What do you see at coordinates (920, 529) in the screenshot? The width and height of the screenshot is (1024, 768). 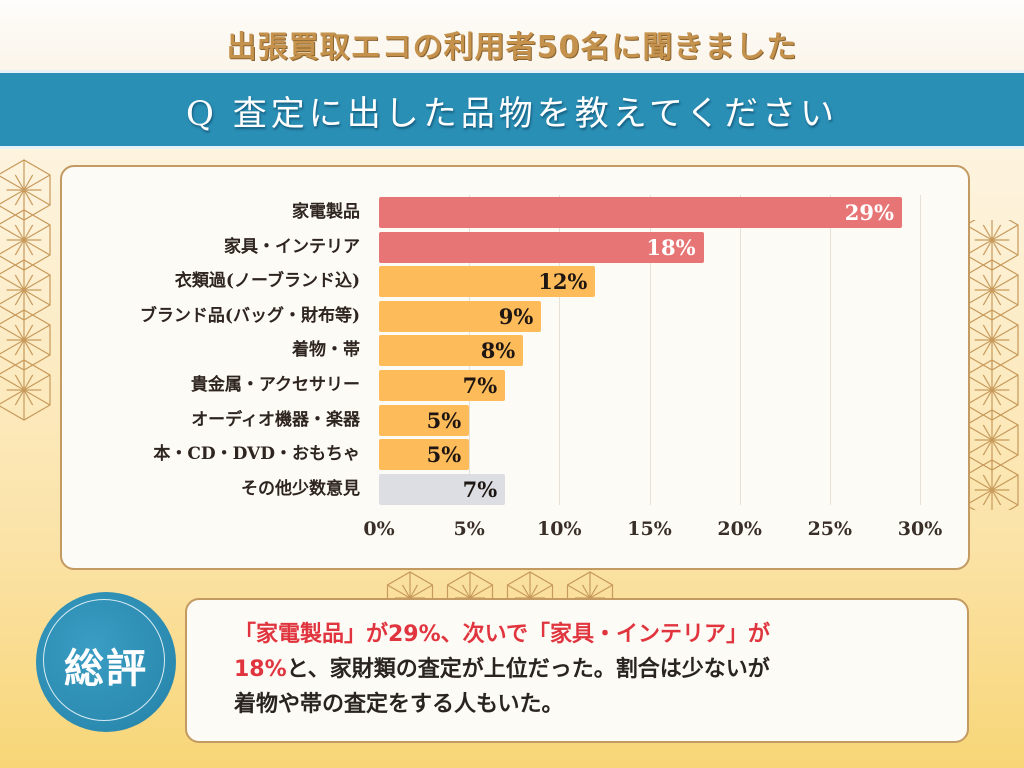 I see `x-tick-label: 30%` at bounding box center [920, 529].